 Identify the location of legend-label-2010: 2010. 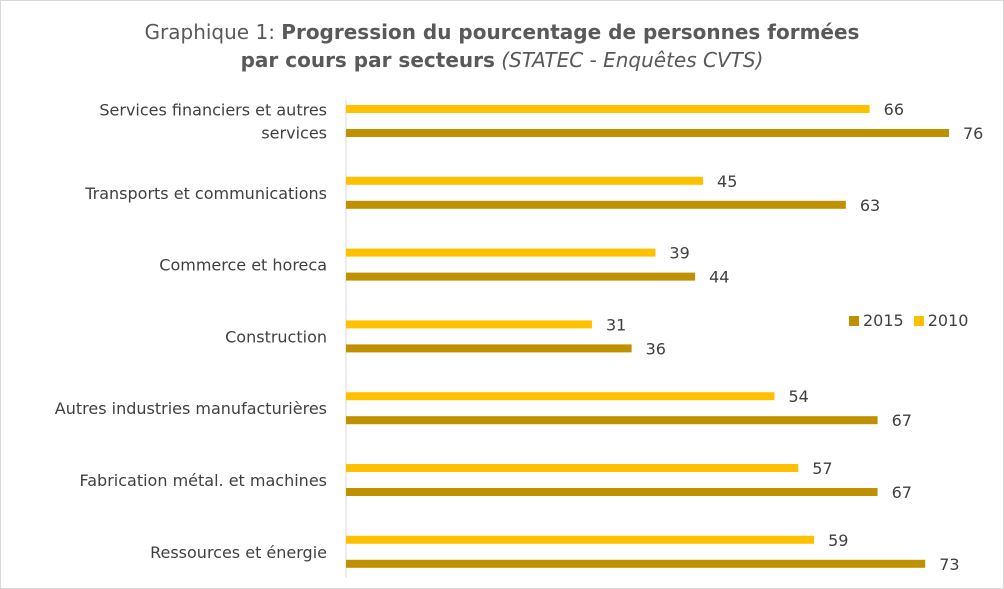
(948, 320).